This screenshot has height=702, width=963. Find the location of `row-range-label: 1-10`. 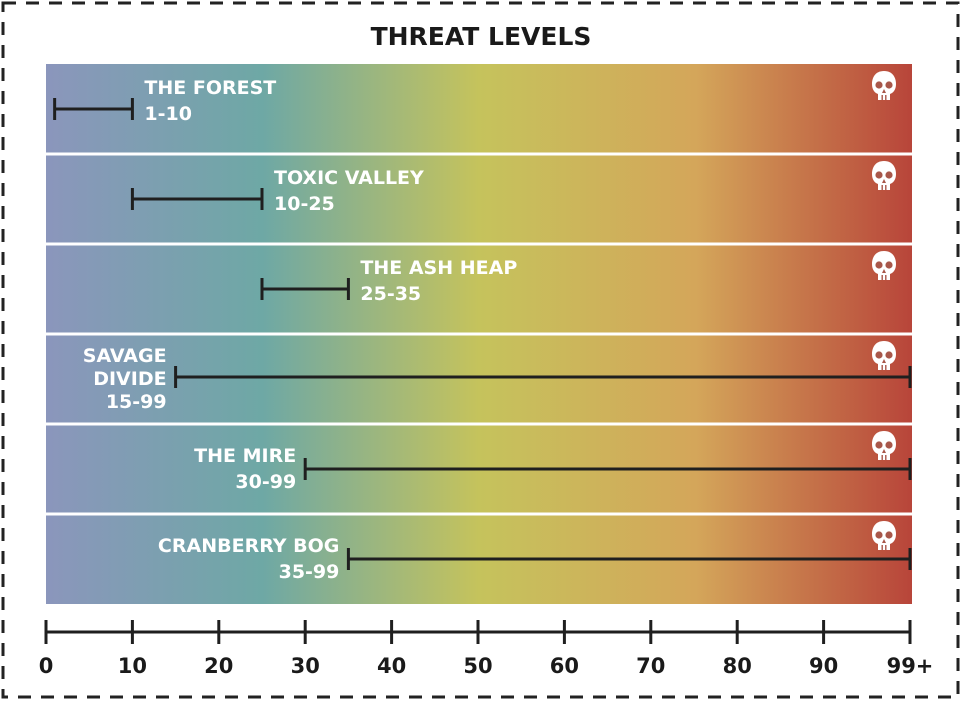

row-range-label: 1-10 is located at coordinates (168, 114).